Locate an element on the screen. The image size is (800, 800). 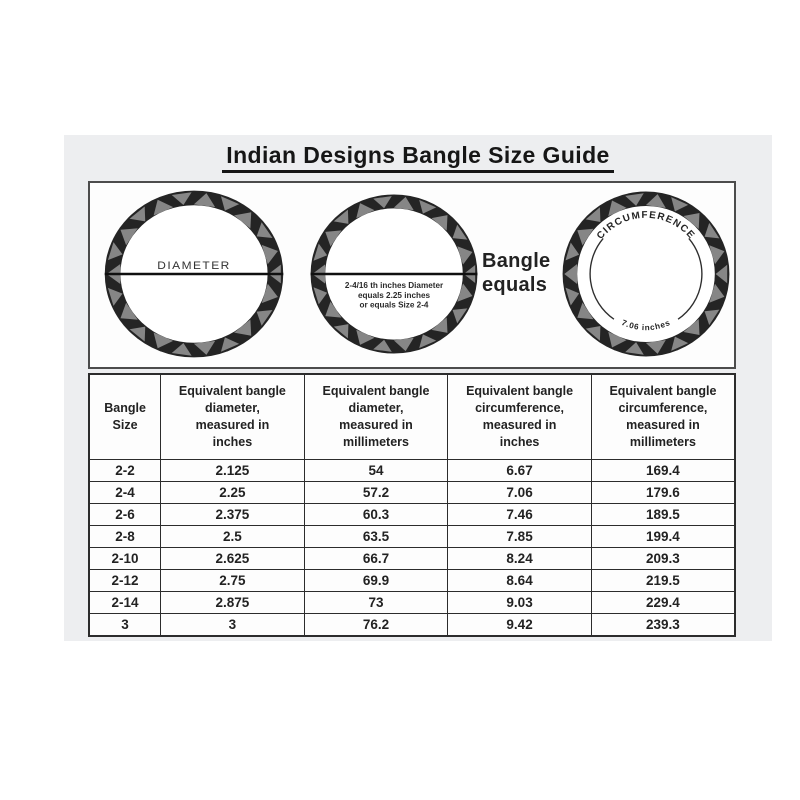
page-title: Indian Designs Bangle Size Guide is located at coordinates (418, 157).